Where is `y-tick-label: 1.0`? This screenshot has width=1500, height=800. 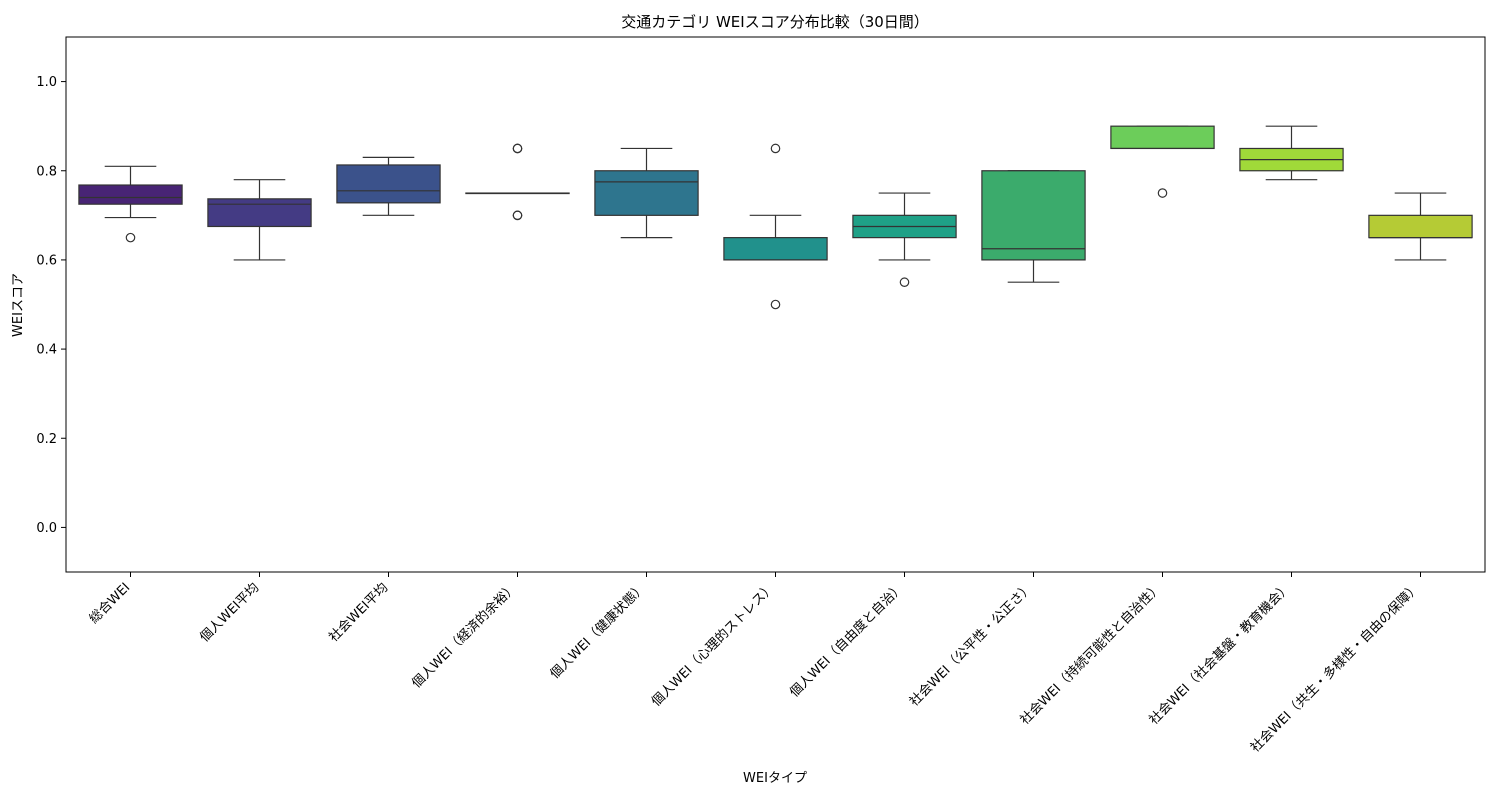 y-tick-label: 1.0 is located at coordinates (46, 82).